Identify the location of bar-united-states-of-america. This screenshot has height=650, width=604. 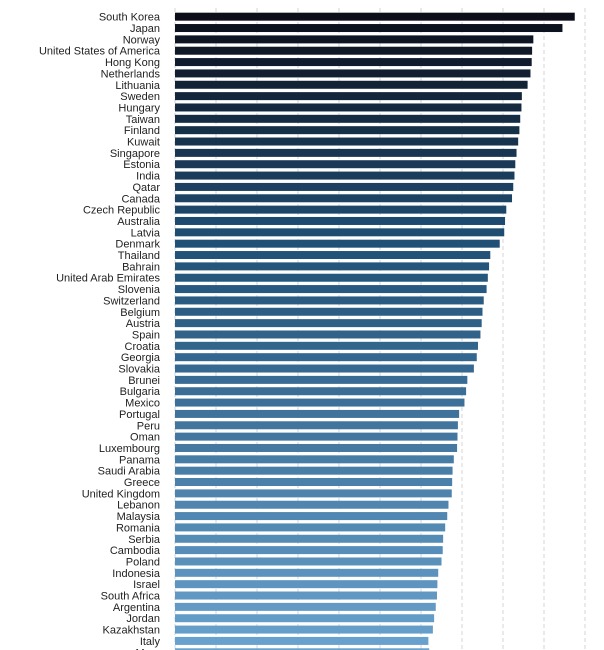
(354, 50).